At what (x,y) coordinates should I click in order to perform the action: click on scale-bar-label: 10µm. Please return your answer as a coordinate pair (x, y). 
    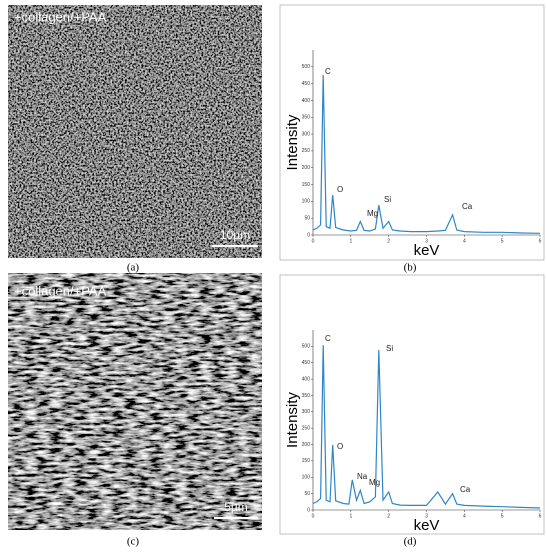
    Looking at the image, I should click on (235, 235).